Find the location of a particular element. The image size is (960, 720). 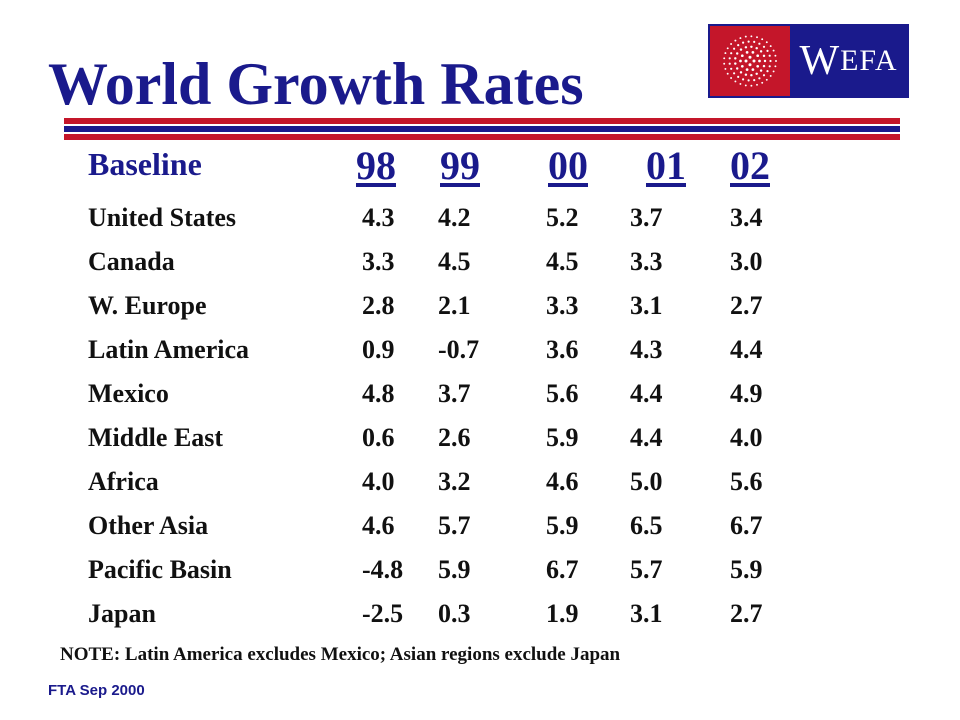

growth-value: 4.0 is located at coordinates (746, 437).